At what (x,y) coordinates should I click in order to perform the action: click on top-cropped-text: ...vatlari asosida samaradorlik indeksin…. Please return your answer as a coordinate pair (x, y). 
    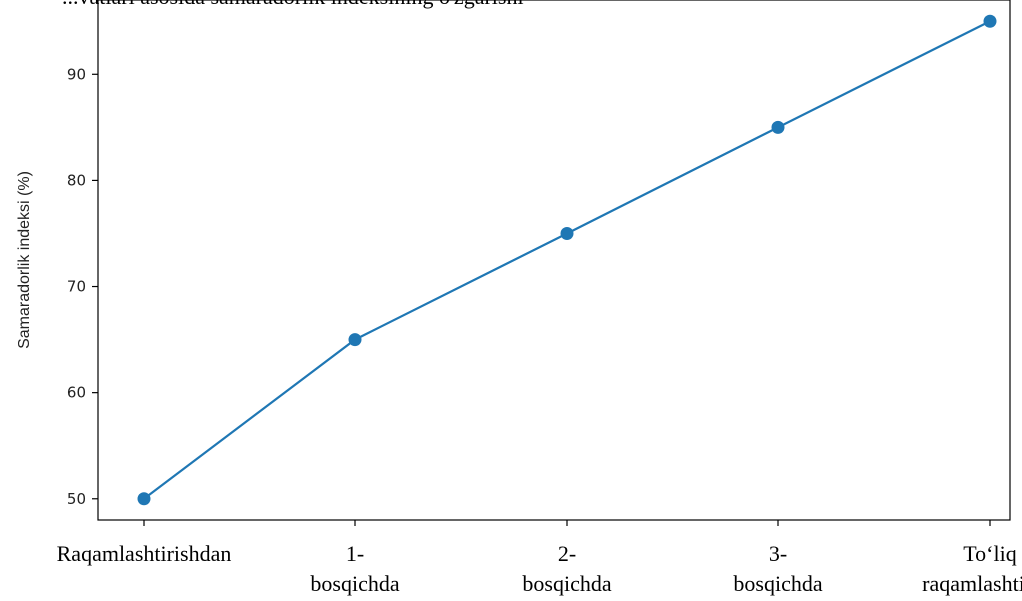
    Looking at the image, I should click on (293, 4).